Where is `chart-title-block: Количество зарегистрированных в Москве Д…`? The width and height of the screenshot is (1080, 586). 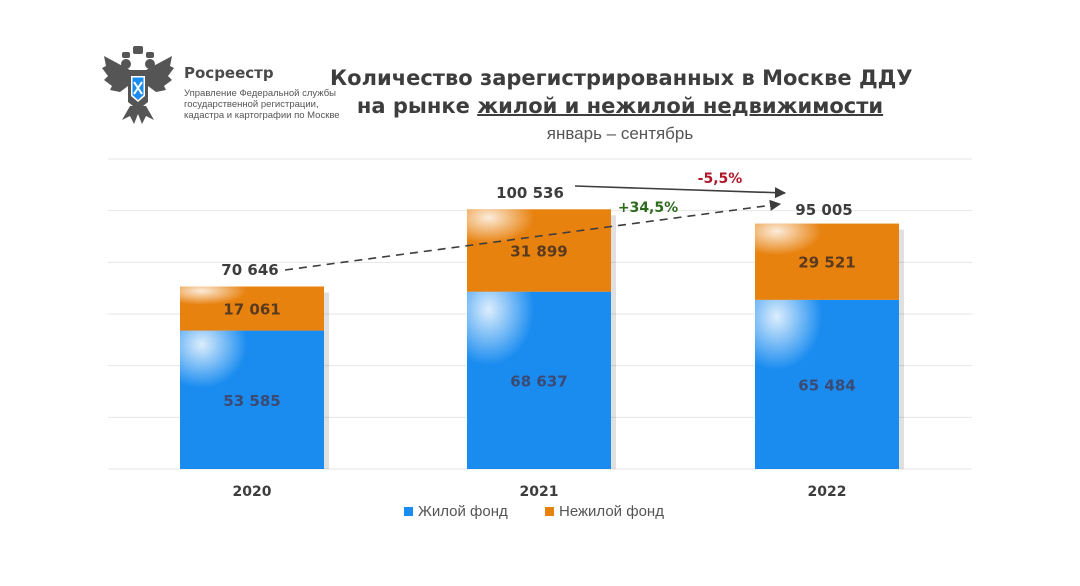 chart-title-block: Количество зарегистрированных в Москве Д… is located at coordinates (621, 104).